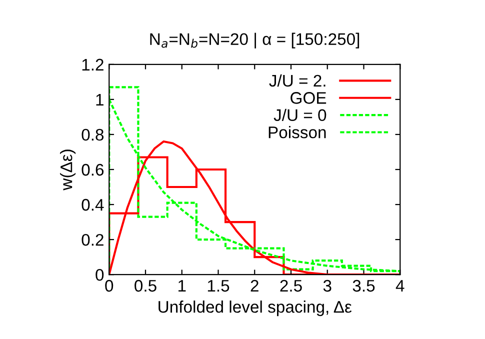 This screenshot has height=339, width=485. I want to click on x-tick-label: 3.5, so click(363, 286).